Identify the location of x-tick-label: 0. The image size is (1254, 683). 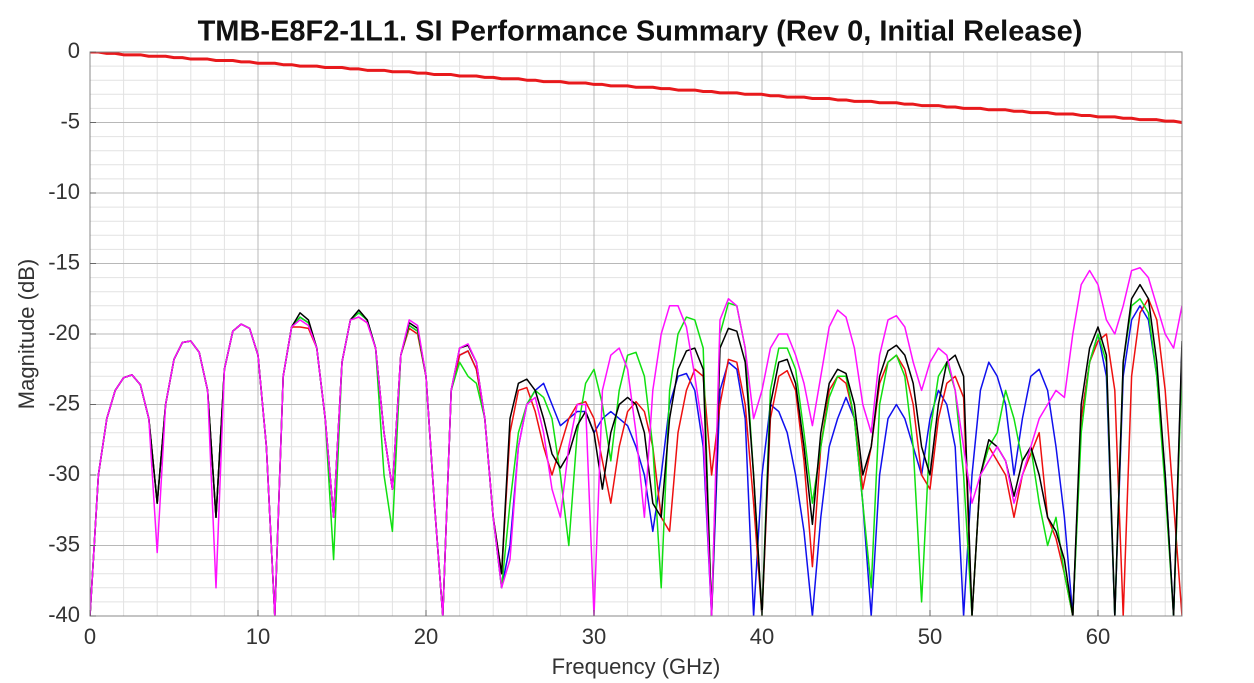
(90, 636).